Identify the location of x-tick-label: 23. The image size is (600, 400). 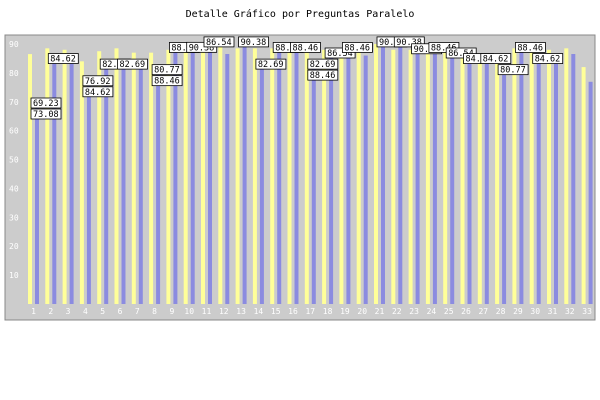
(414, 311).